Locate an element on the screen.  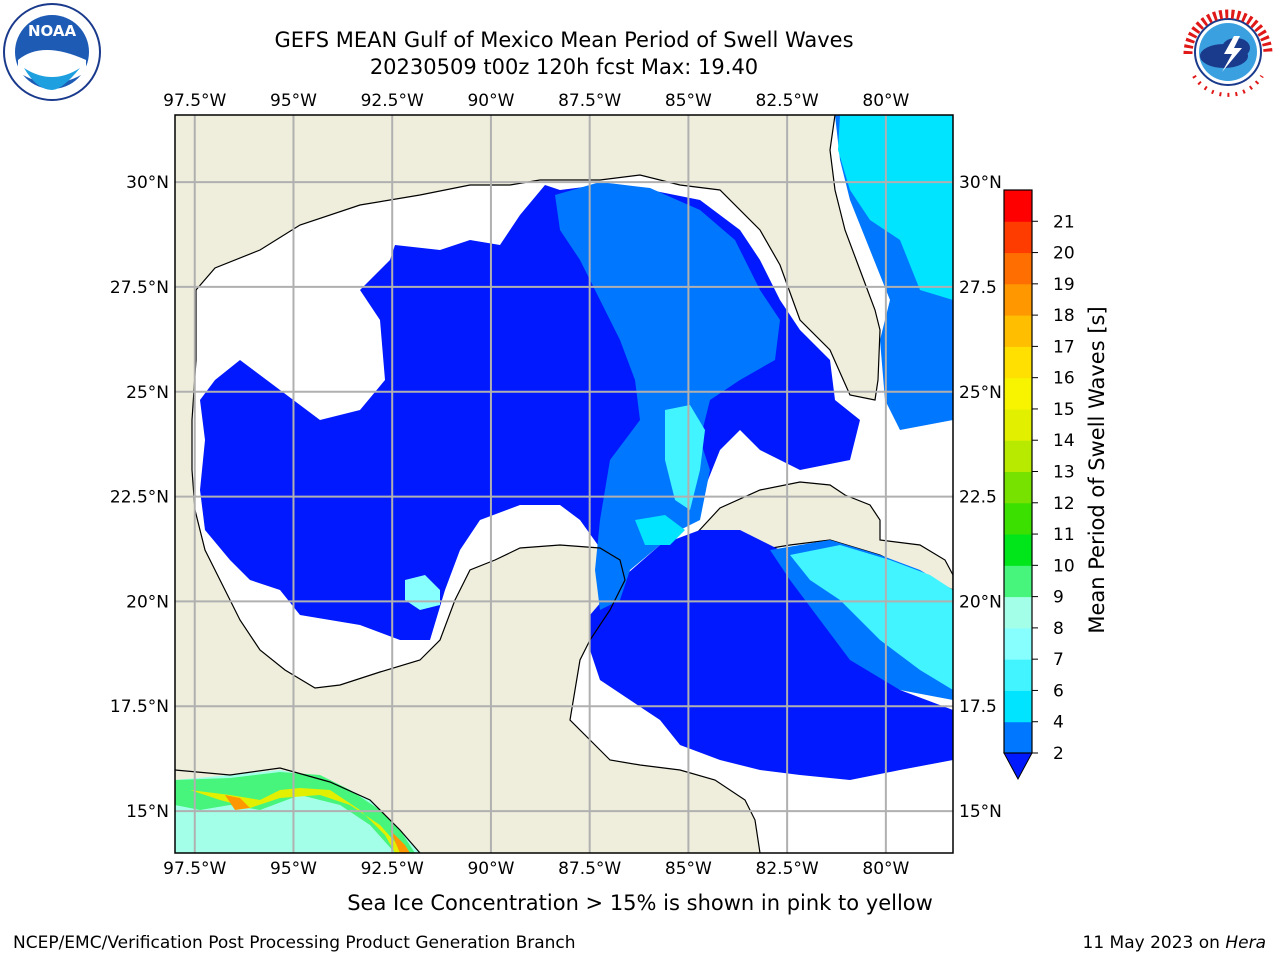
lat-label-right: 15°N is located at coordinates (980, 812).